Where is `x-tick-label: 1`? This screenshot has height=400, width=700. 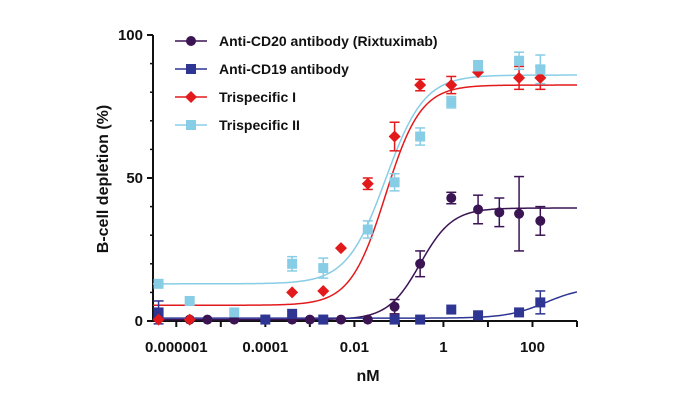 x-tick-label: 1 is located at coordinates (443, 347).